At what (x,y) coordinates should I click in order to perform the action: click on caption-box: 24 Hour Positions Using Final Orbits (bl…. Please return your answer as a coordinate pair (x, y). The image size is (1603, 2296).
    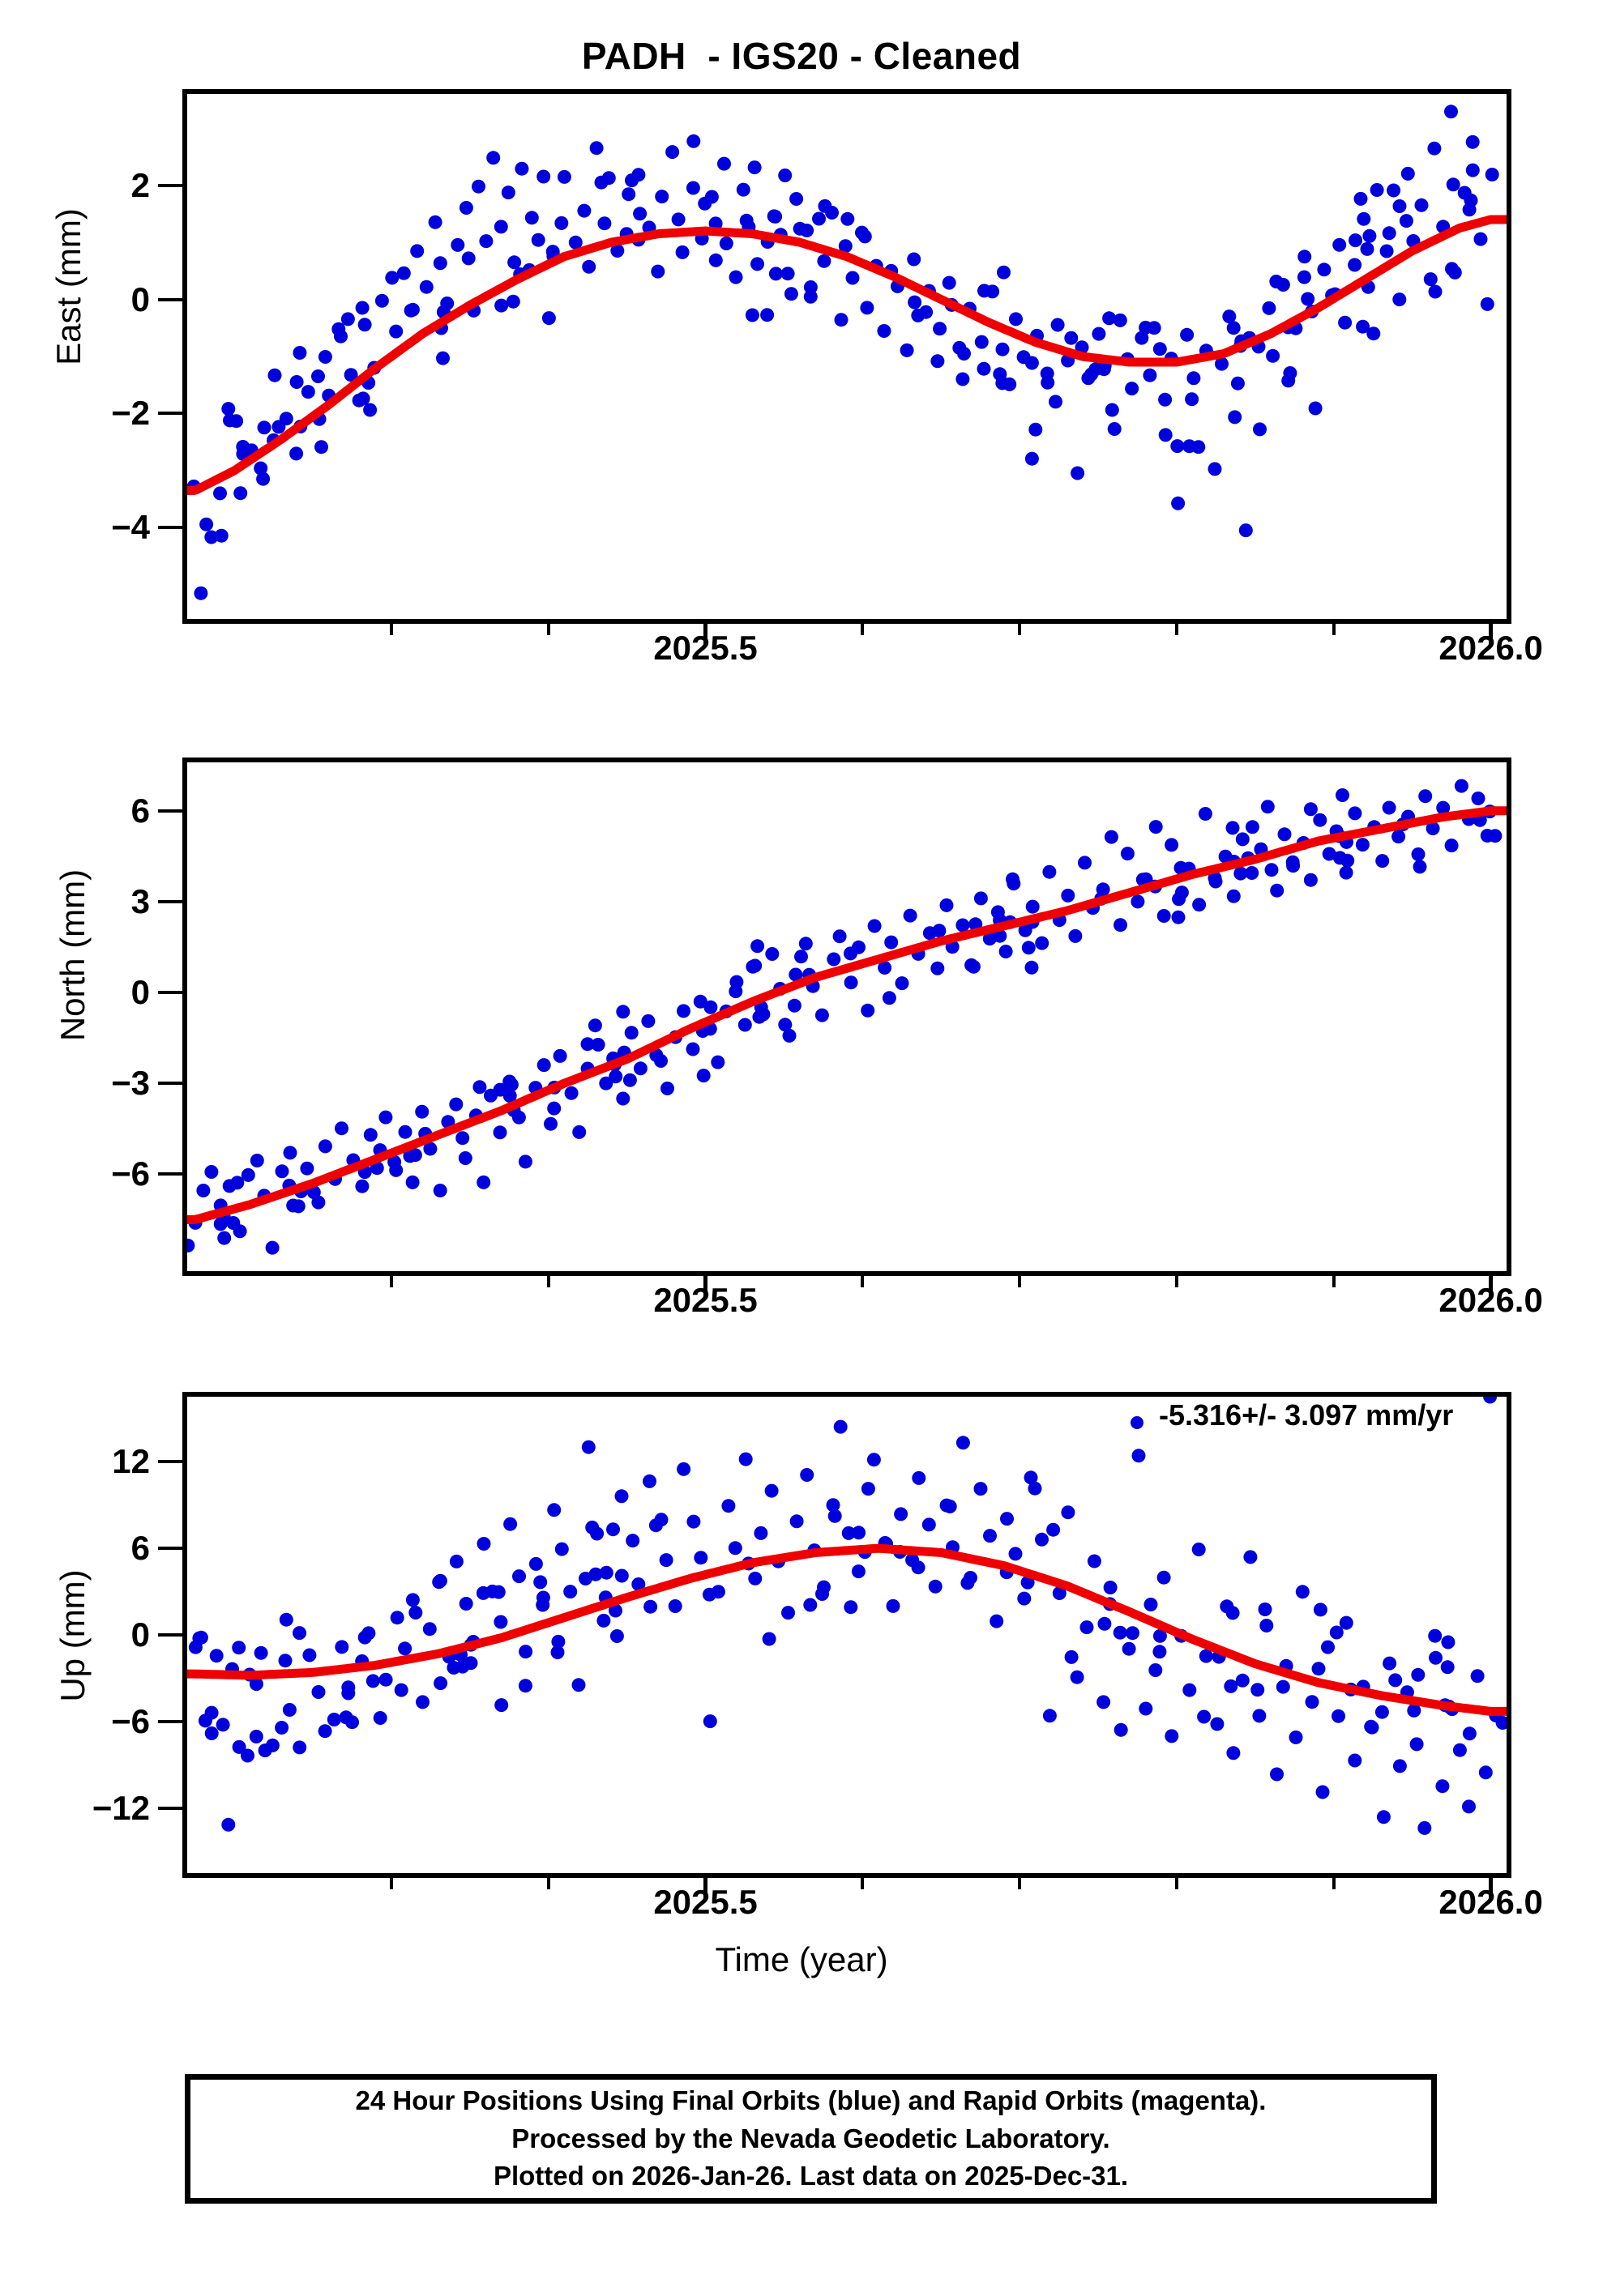
    Looking at the image, I should click on (811, 2139).